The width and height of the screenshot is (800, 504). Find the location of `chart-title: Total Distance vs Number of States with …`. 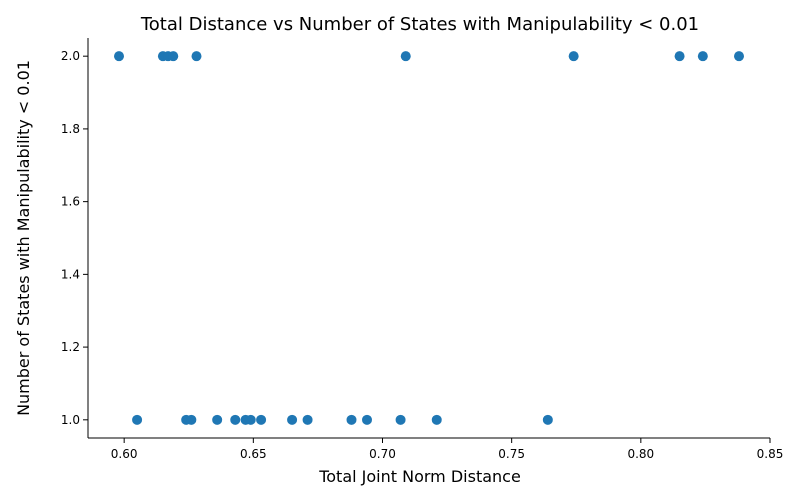

chart-title: Total Distance vs Number of States with … is located at coordinates (419, 24).